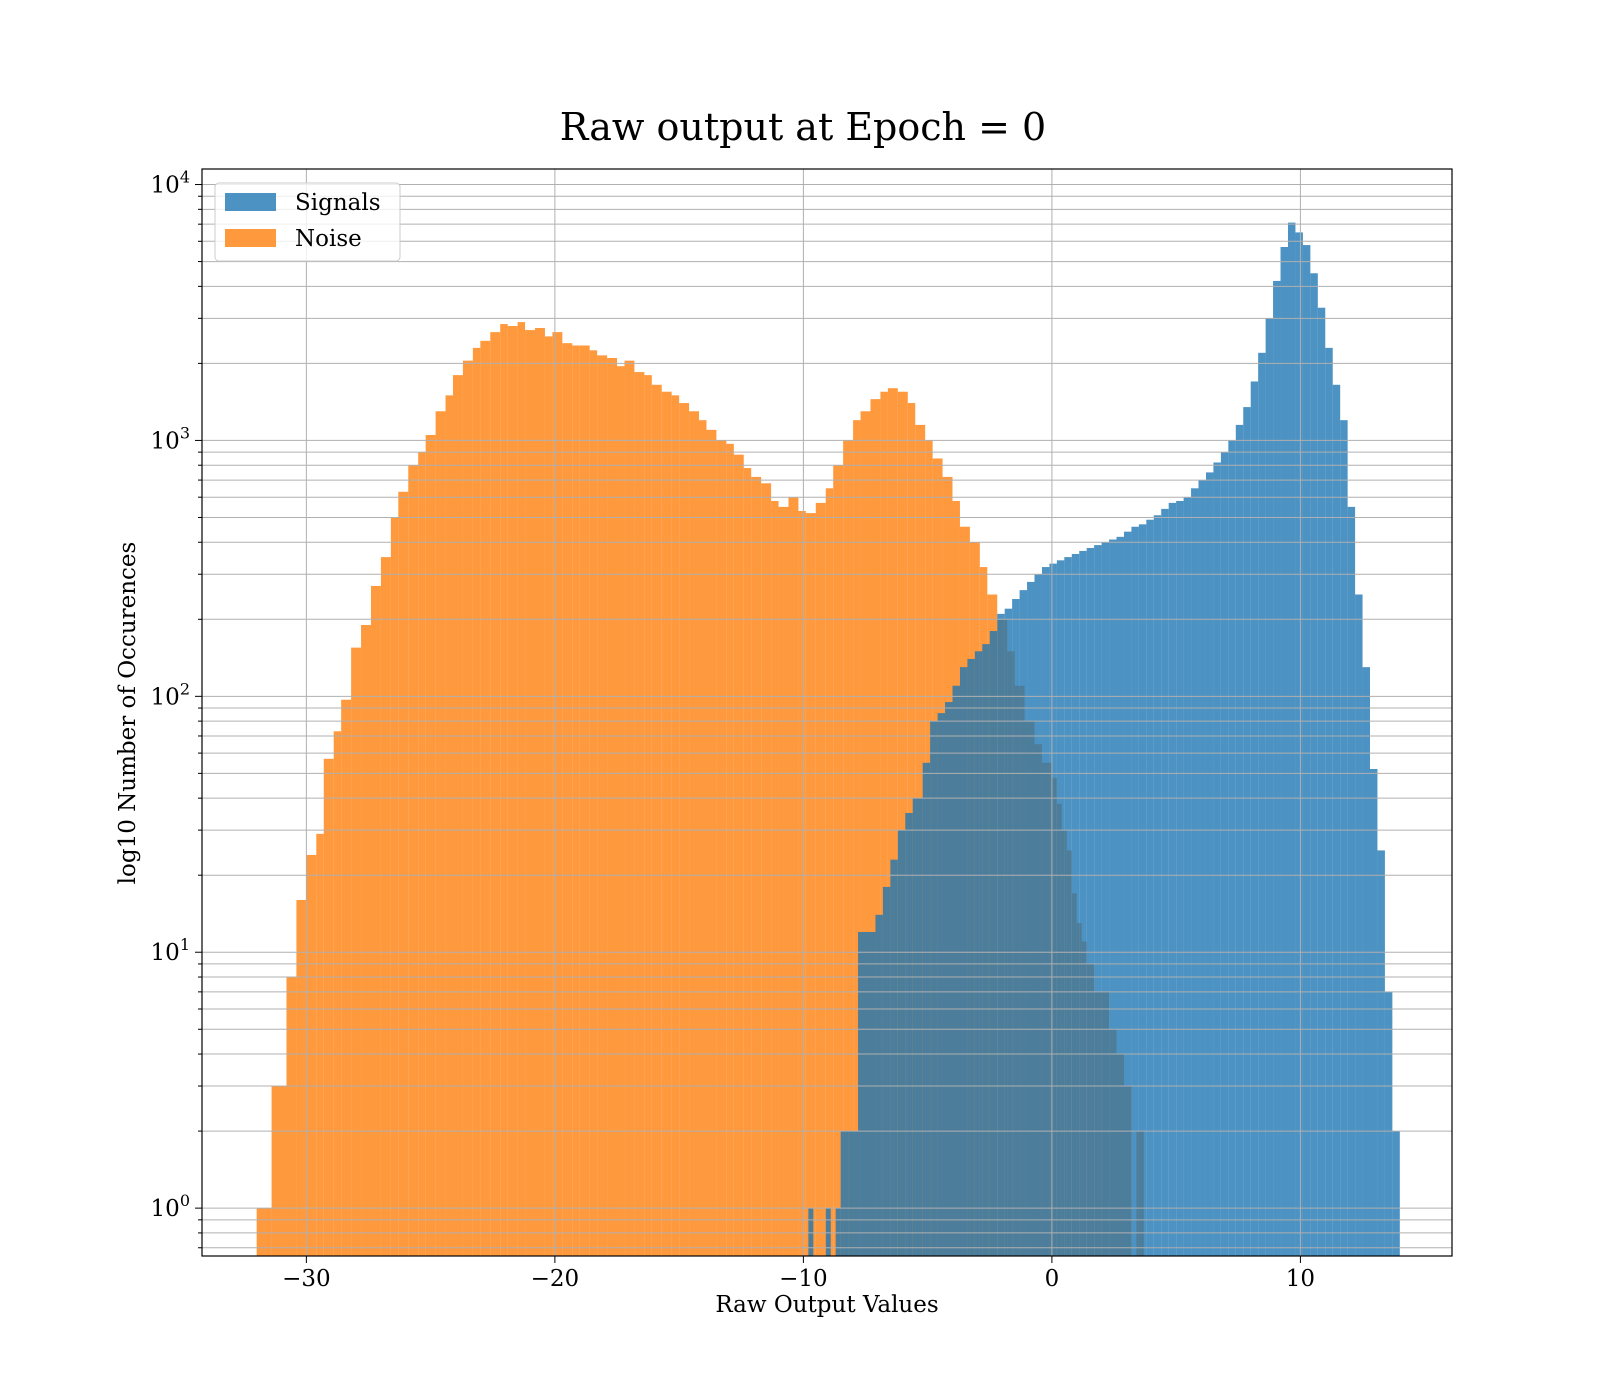 The height and width of the screenshot is (1400, 1600). I want to click on y-axis-label: log10 Number of Occurences, so click(128, 713).